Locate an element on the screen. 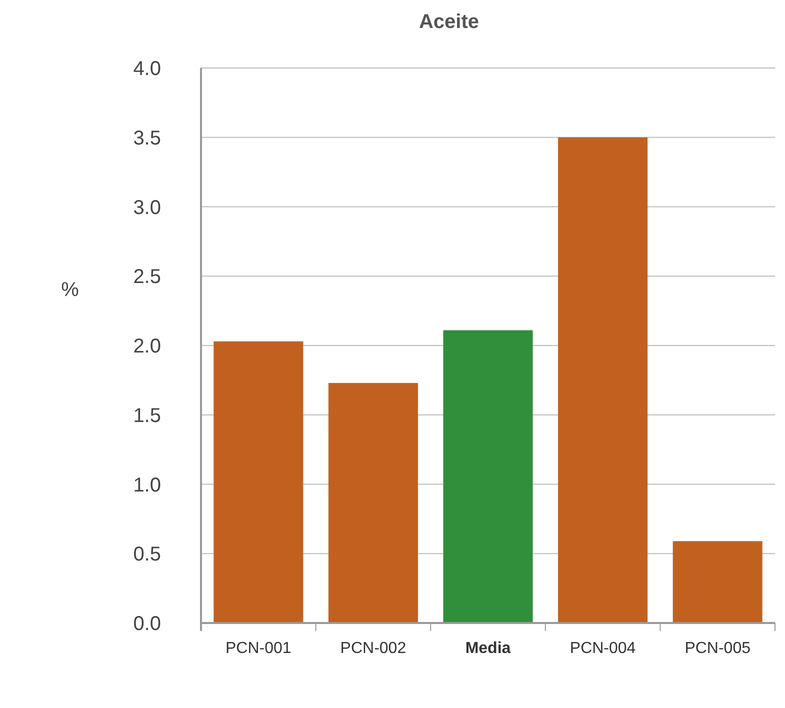 The image size is (785, 708). x-tick-label: PCN-002 is located at coordinates (373, 648).